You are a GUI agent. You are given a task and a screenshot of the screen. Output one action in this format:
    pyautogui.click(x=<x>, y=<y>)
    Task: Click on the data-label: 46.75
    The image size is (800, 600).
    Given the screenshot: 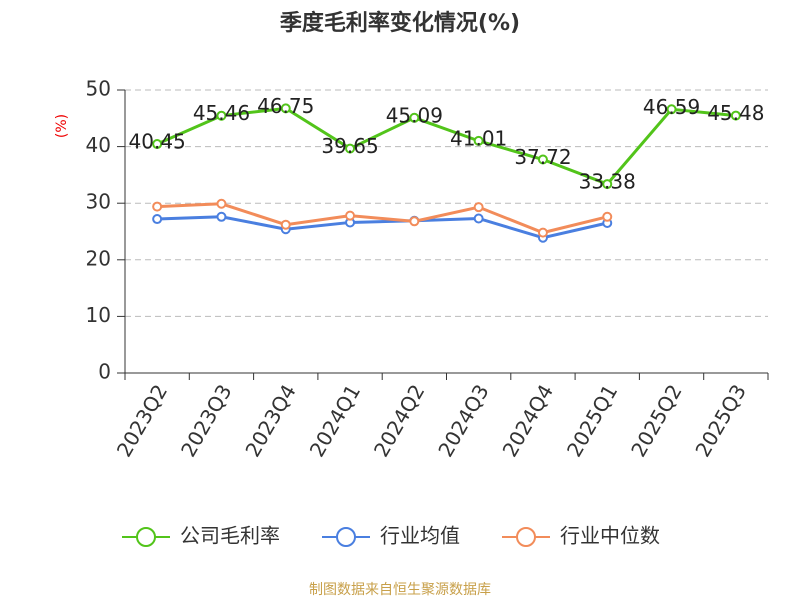 What is the action you would take?
    pyautogui.click(x=285, y=106)
    